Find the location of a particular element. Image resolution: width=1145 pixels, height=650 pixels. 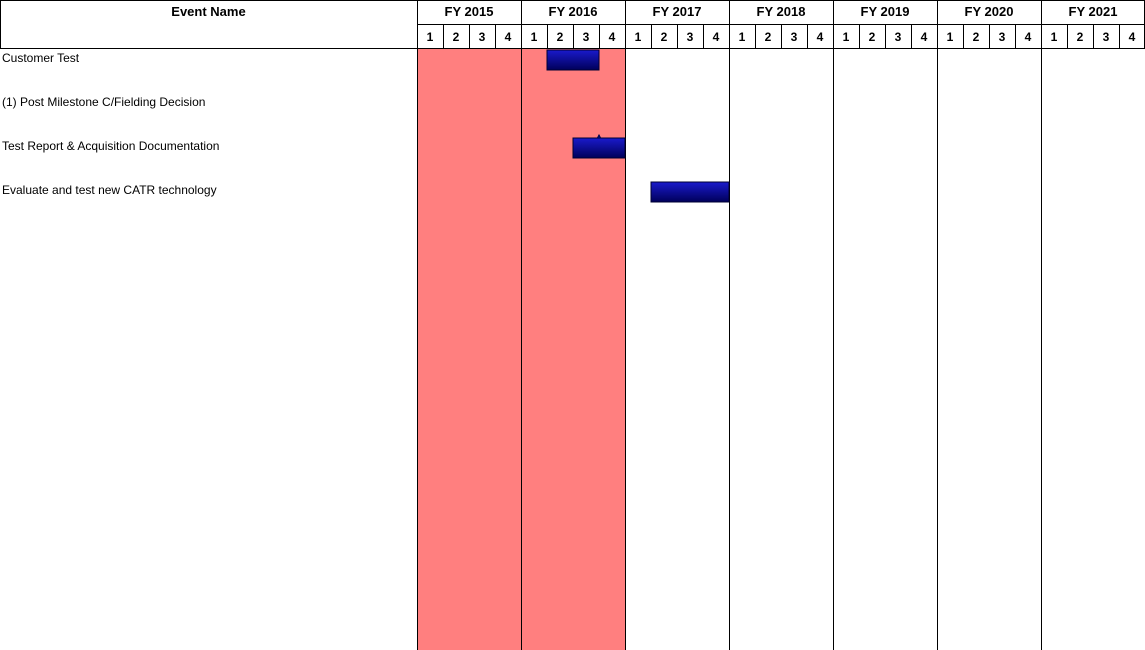

event-name-header: Event Name is located at coordinates (208, 11).